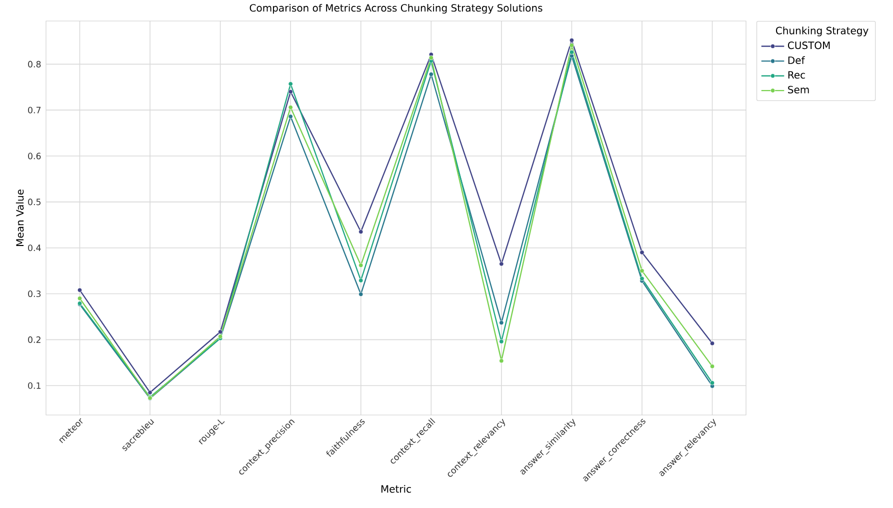  I want to click on x-axis-title: Metric, so click(396, 488).